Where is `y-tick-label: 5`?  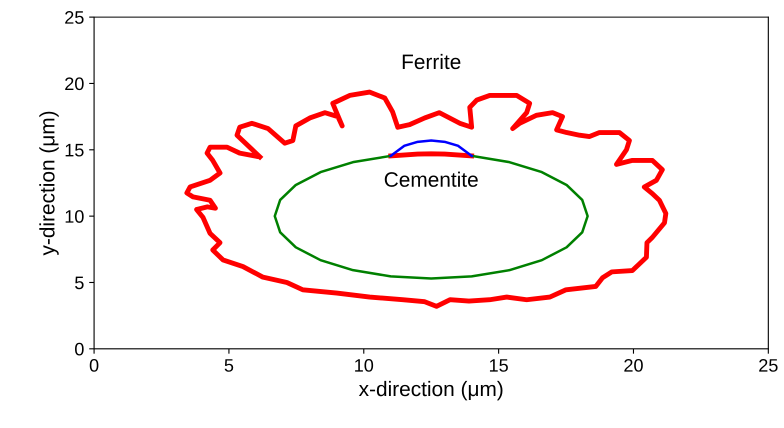 y-tick-label: 5 is located at coordinates (79, 283).